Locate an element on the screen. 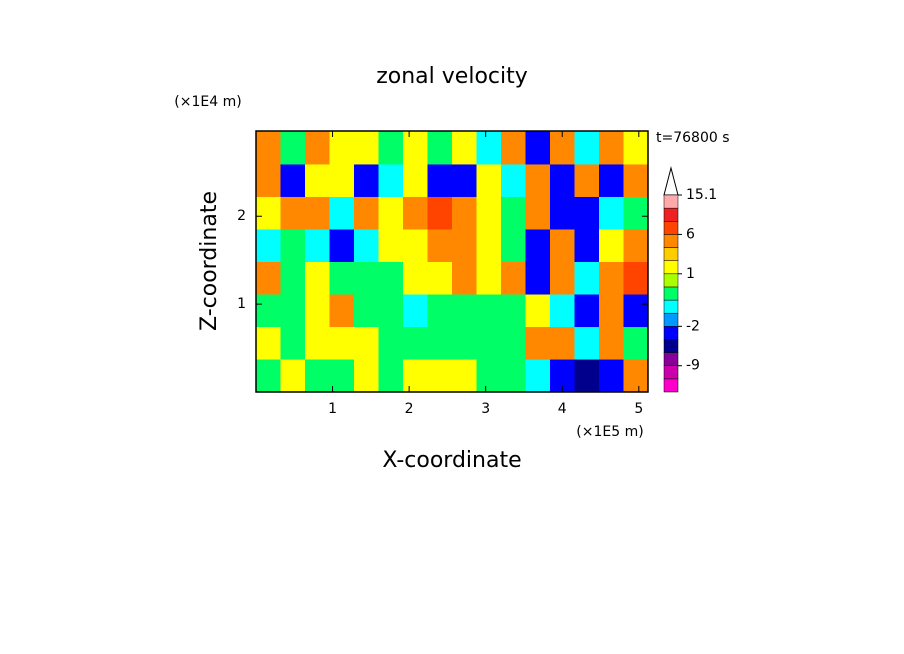  colorbar-label: -9 is located at coordinates (693, 366).